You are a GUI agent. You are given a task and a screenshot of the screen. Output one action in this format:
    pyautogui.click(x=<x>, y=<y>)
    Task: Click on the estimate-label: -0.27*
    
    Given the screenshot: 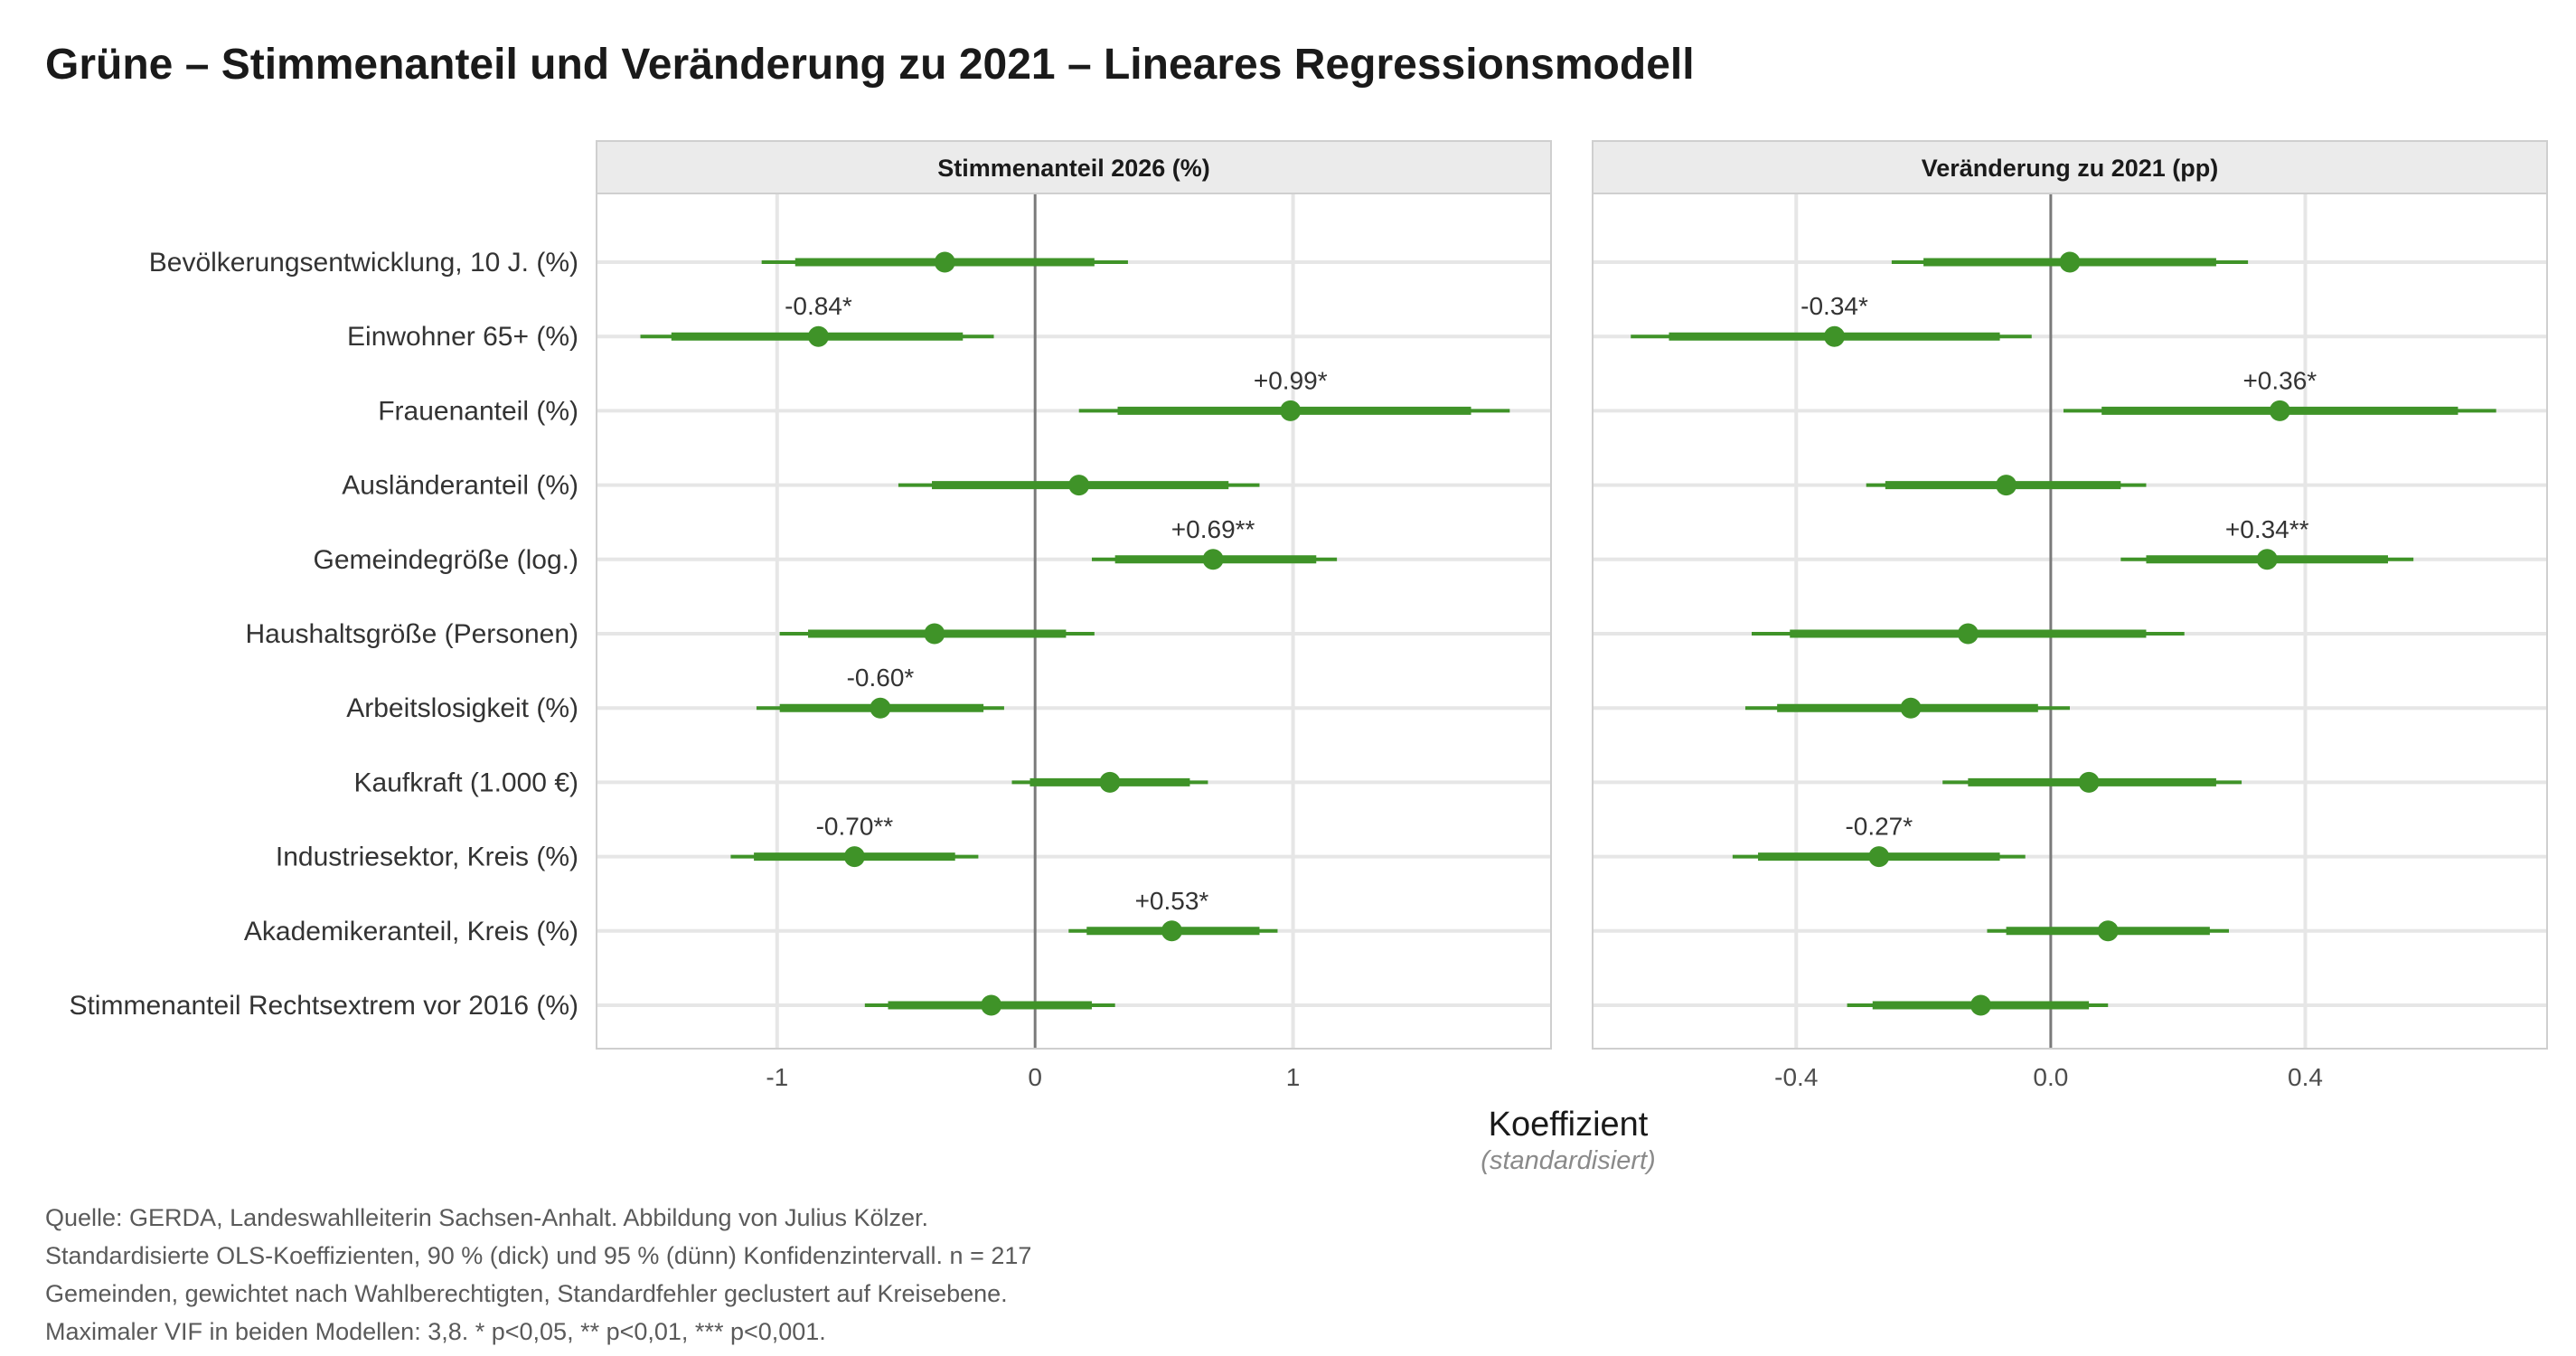 What is the action you would take?
    pyautogui.click(x=1879, y=827)
    